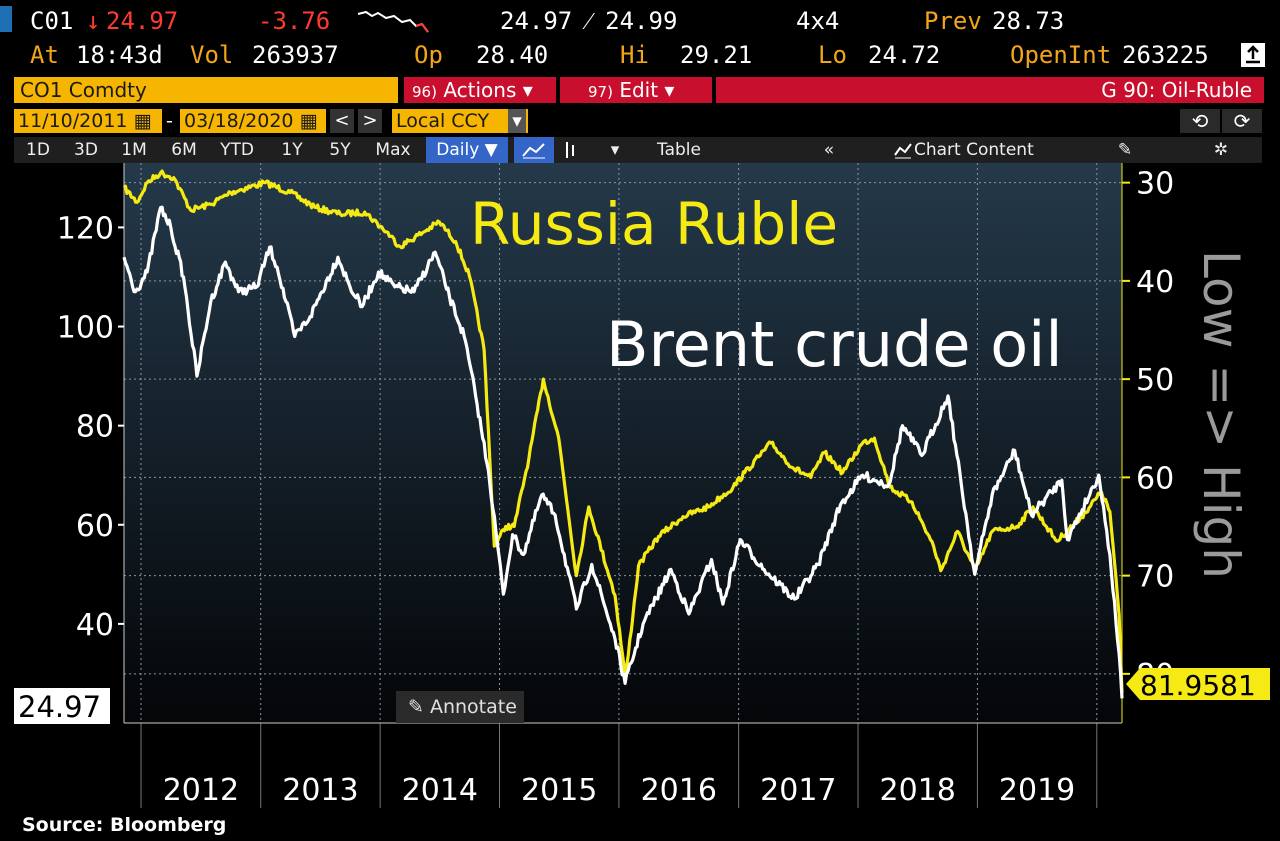 Image resolution: width=1280 pixels, height=841 pixels. Describe the element at coordinates (124, 825) in the screenshot. I see `source-note: Source: Bloomberg` at that location.